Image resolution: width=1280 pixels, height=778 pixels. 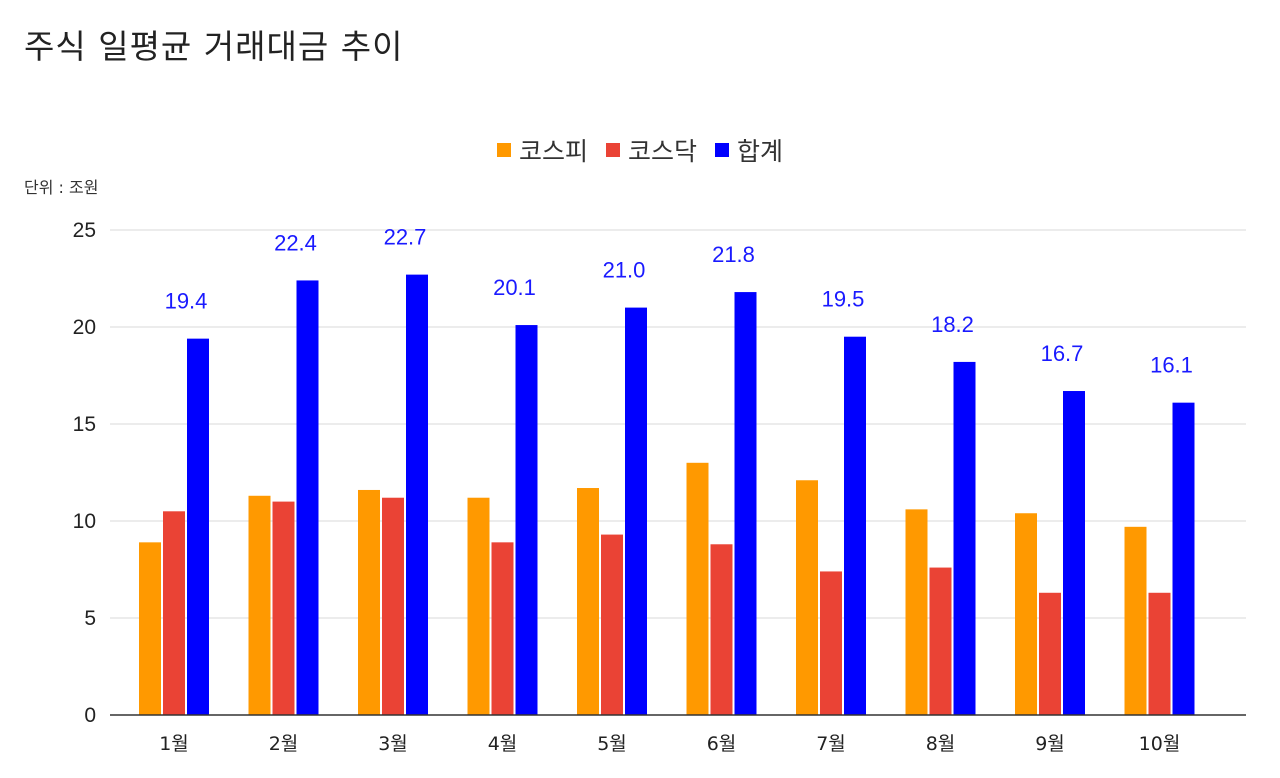 I want to click on chart-title: 주식 일평균 거래대금 추이, so click(x=214, y=46).